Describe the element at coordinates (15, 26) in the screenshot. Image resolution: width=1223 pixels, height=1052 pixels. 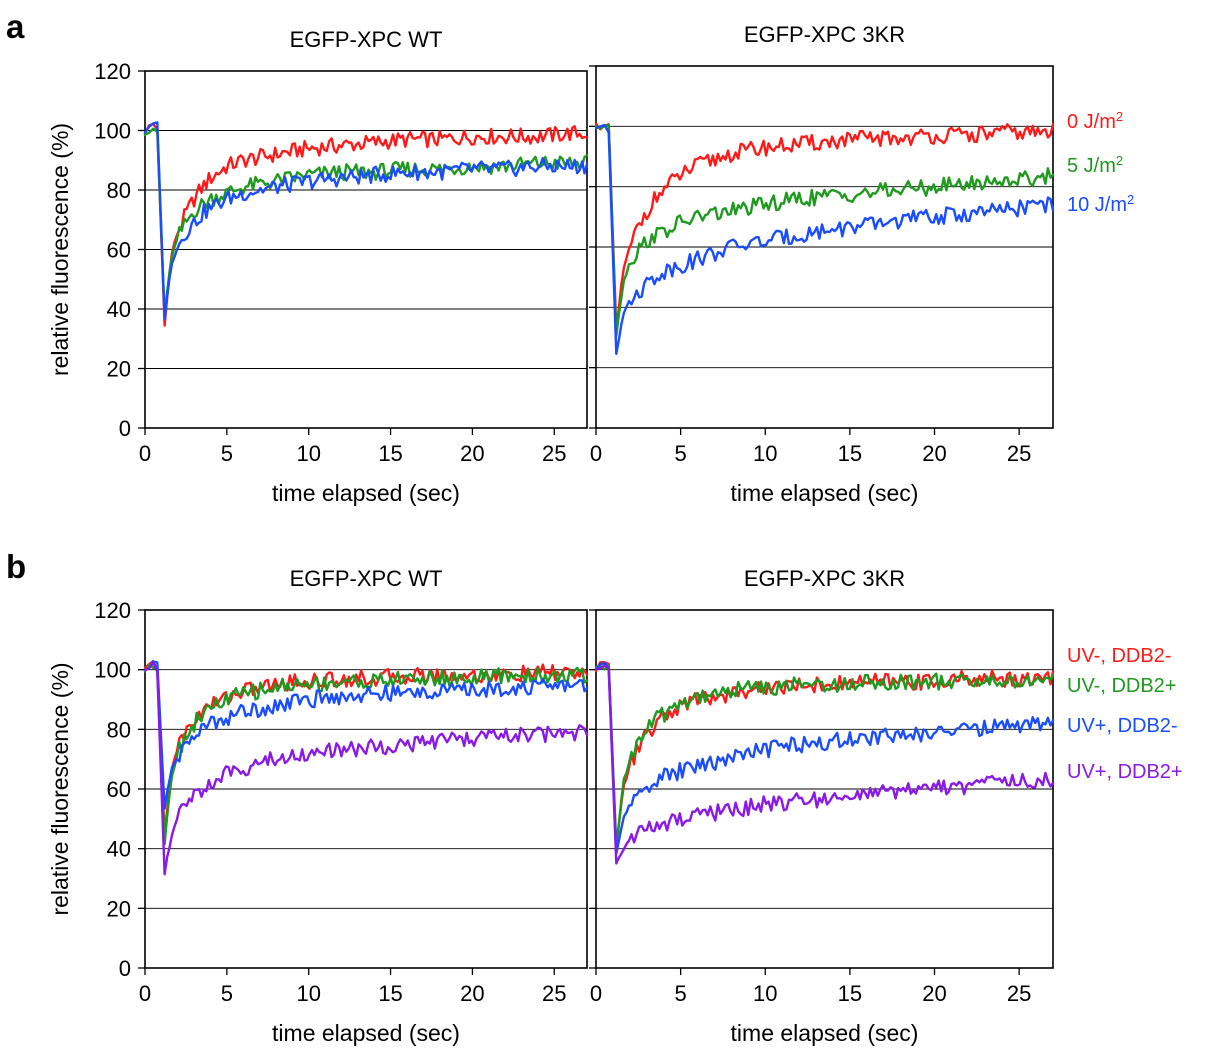
I see `panel-a-letter: a` at that location.